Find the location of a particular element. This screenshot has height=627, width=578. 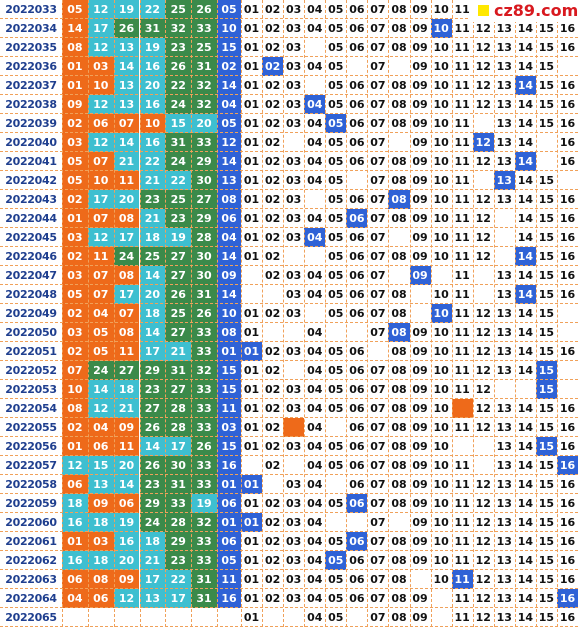

front-ball: 18 is located at coordinates (152, 237).